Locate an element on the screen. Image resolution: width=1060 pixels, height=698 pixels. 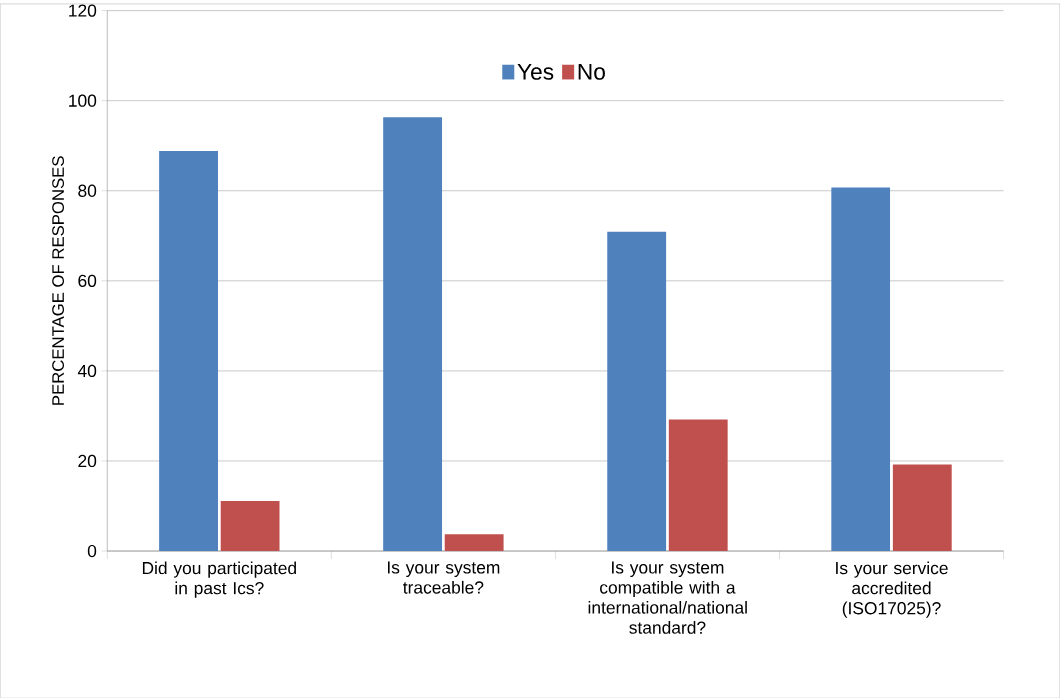
y-tick-label: 0 is located at coordinates (92, 550).